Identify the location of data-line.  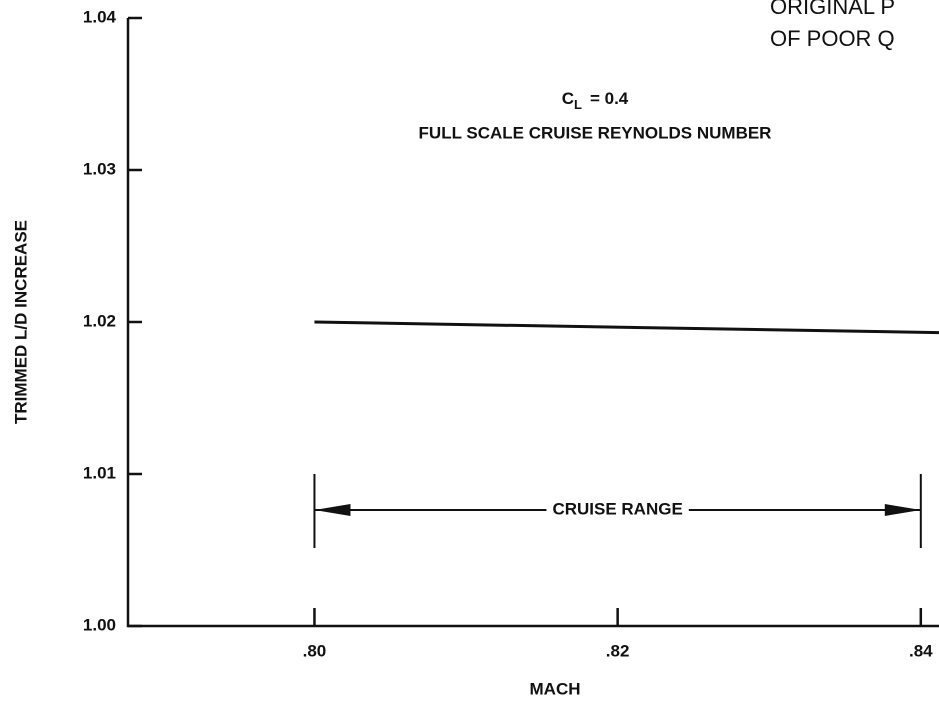
(626, 327).